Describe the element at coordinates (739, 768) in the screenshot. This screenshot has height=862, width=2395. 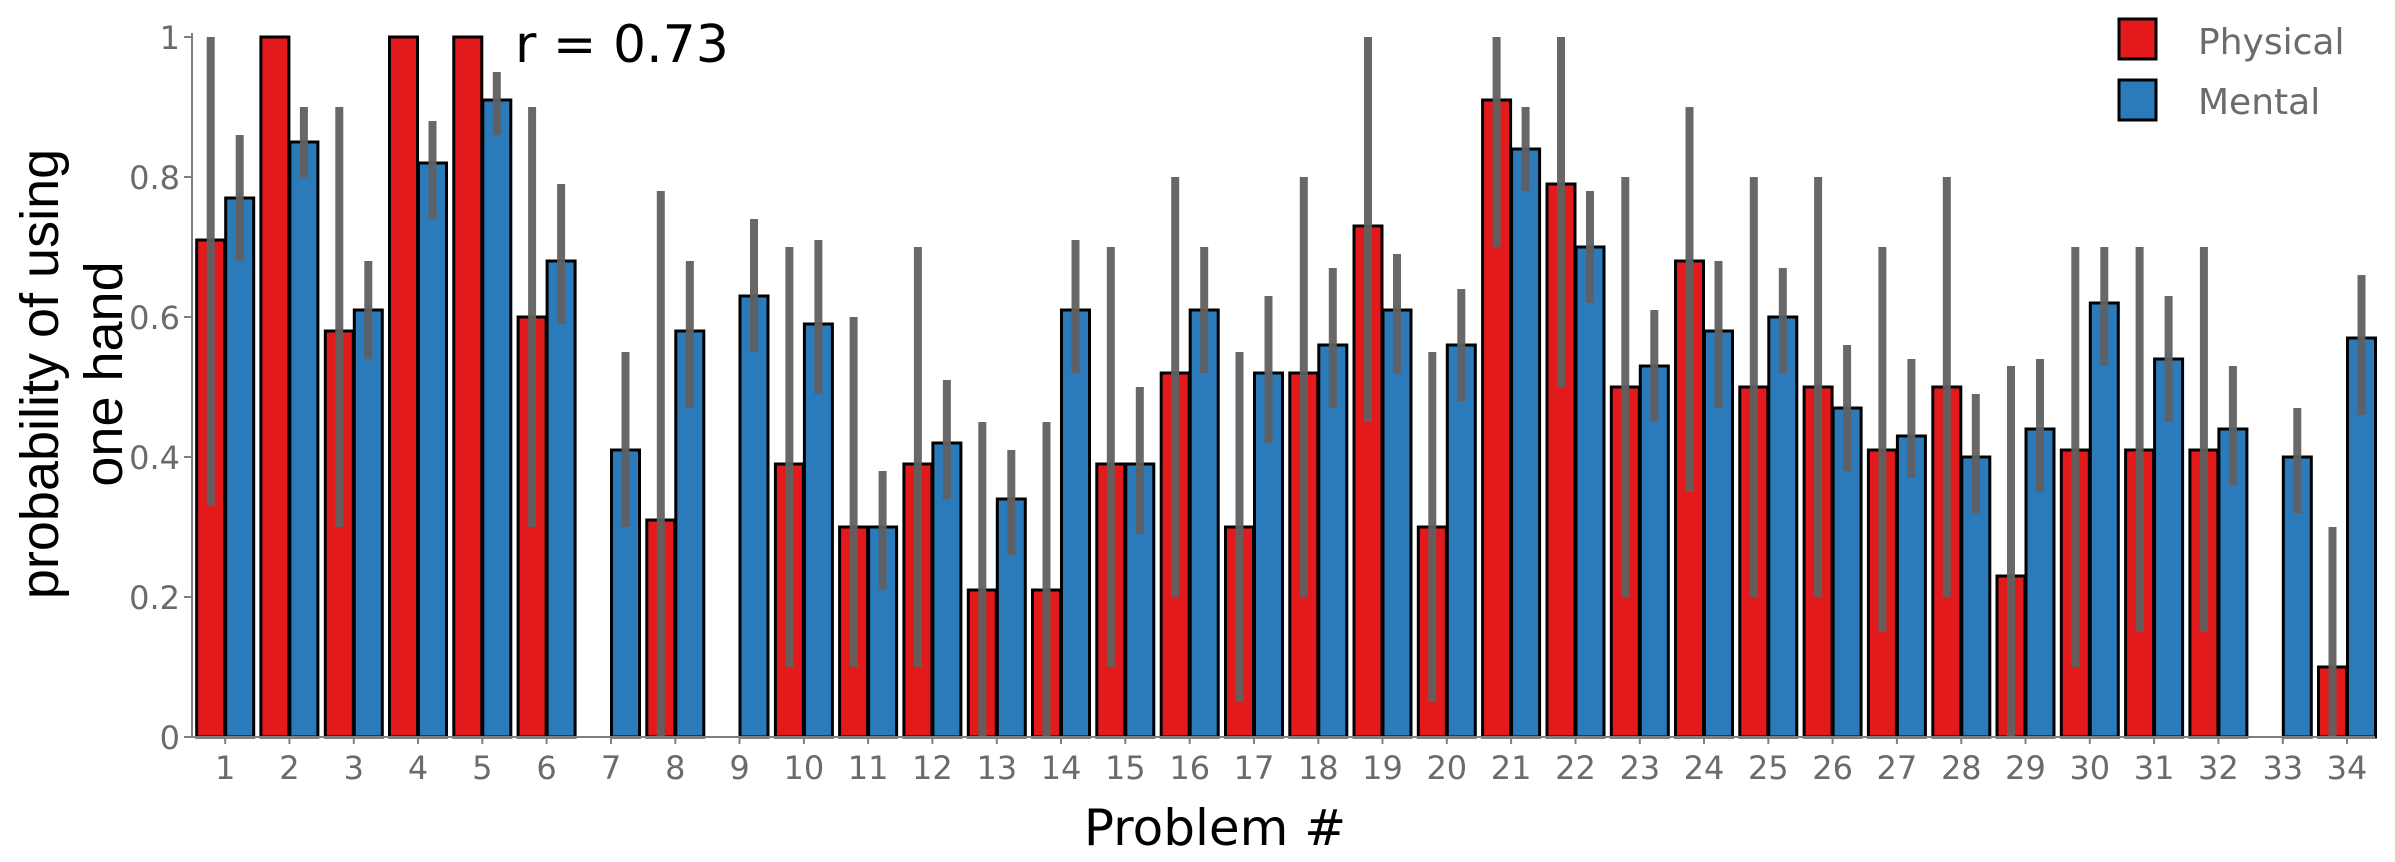
I see `x-tick-label: 9` at that location.